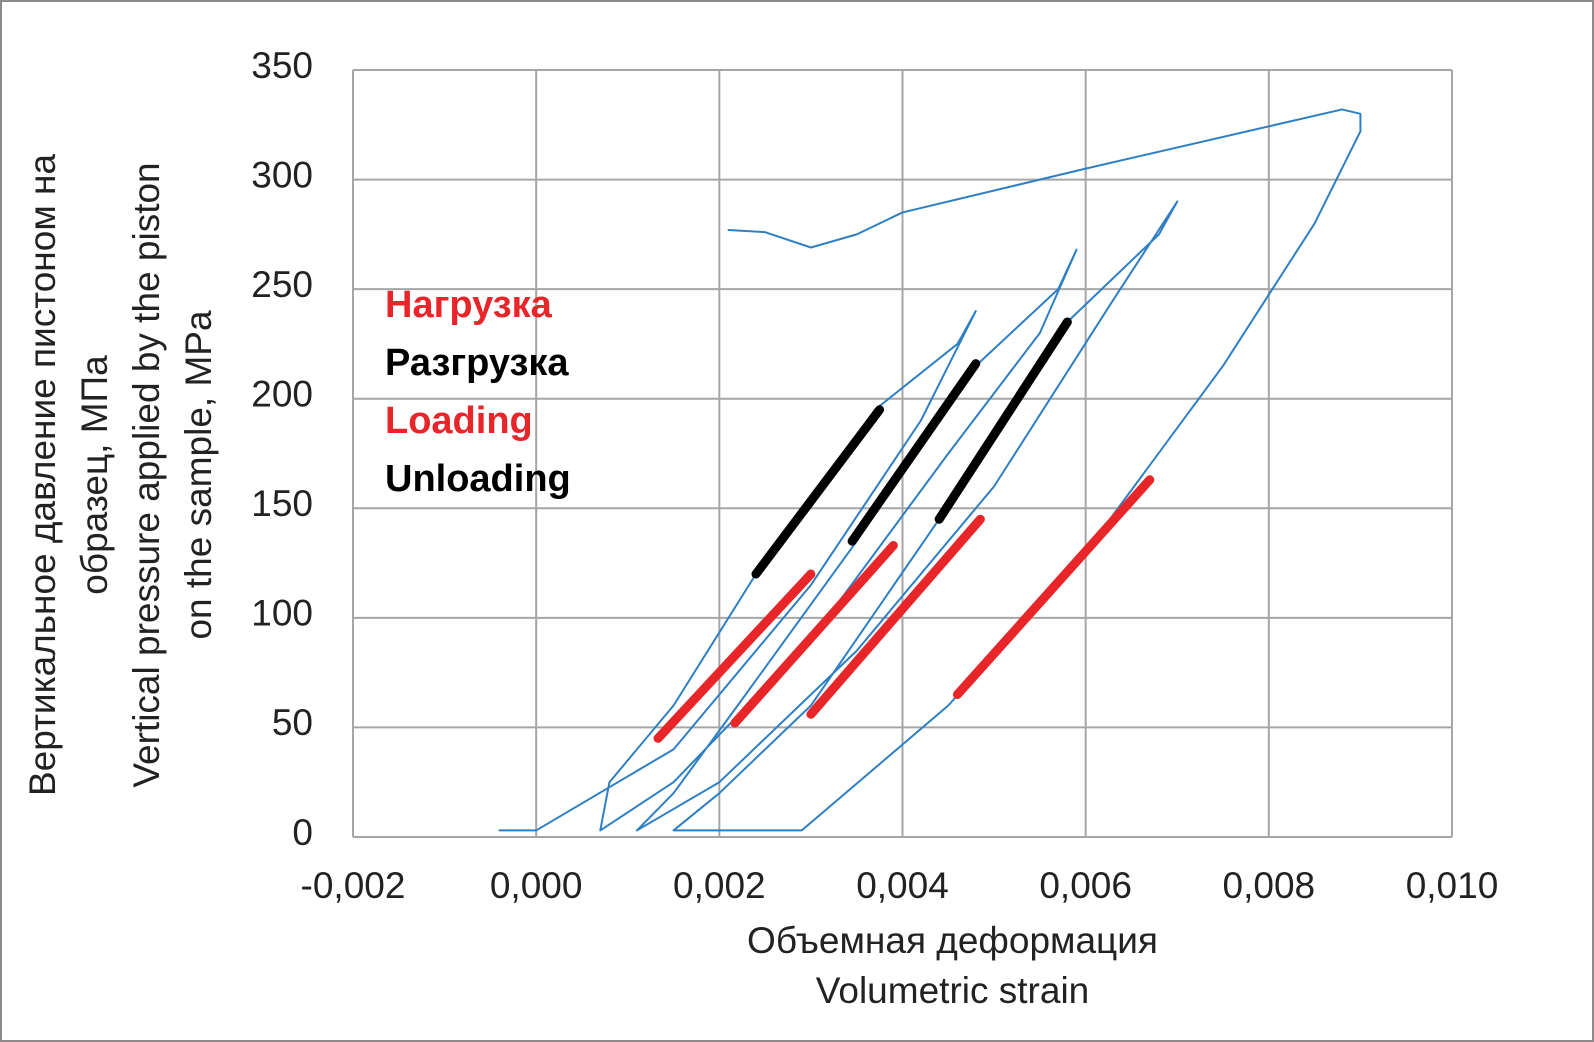 This screenshot has height=1042, width=1594. What do you see at coordinates (477, 363) in the screenshot?
I see `legend-note: Разгрузка` at bounding box center [477, 363].